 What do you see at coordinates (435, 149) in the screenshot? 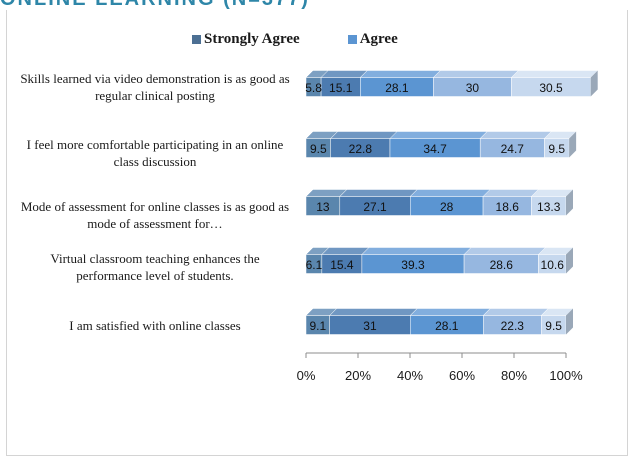
I see `data-label: 34.7` at bounding box center [435, 149].